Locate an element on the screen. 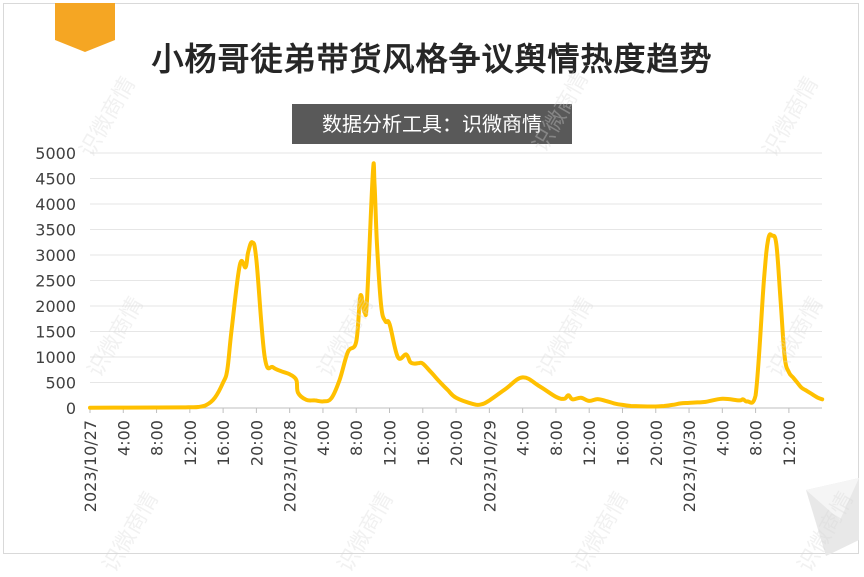  y-tick-label: 3000 is located at coordinates (55, 255).